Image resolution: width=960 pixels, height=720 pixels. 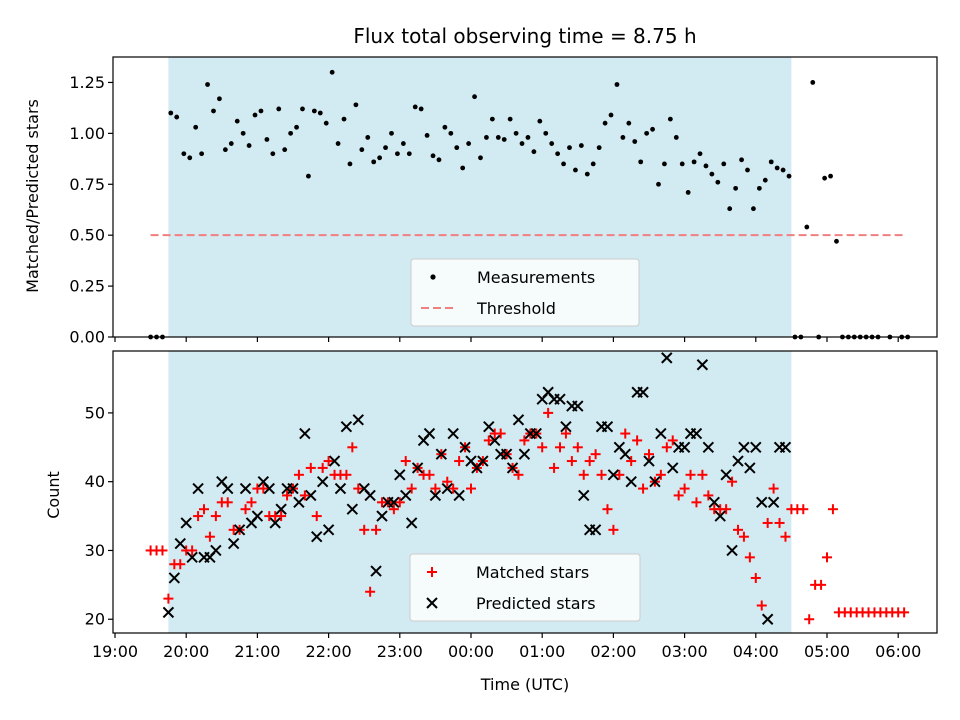 I want to click on legend-measurement-swatch, so click(x=433, y=277).